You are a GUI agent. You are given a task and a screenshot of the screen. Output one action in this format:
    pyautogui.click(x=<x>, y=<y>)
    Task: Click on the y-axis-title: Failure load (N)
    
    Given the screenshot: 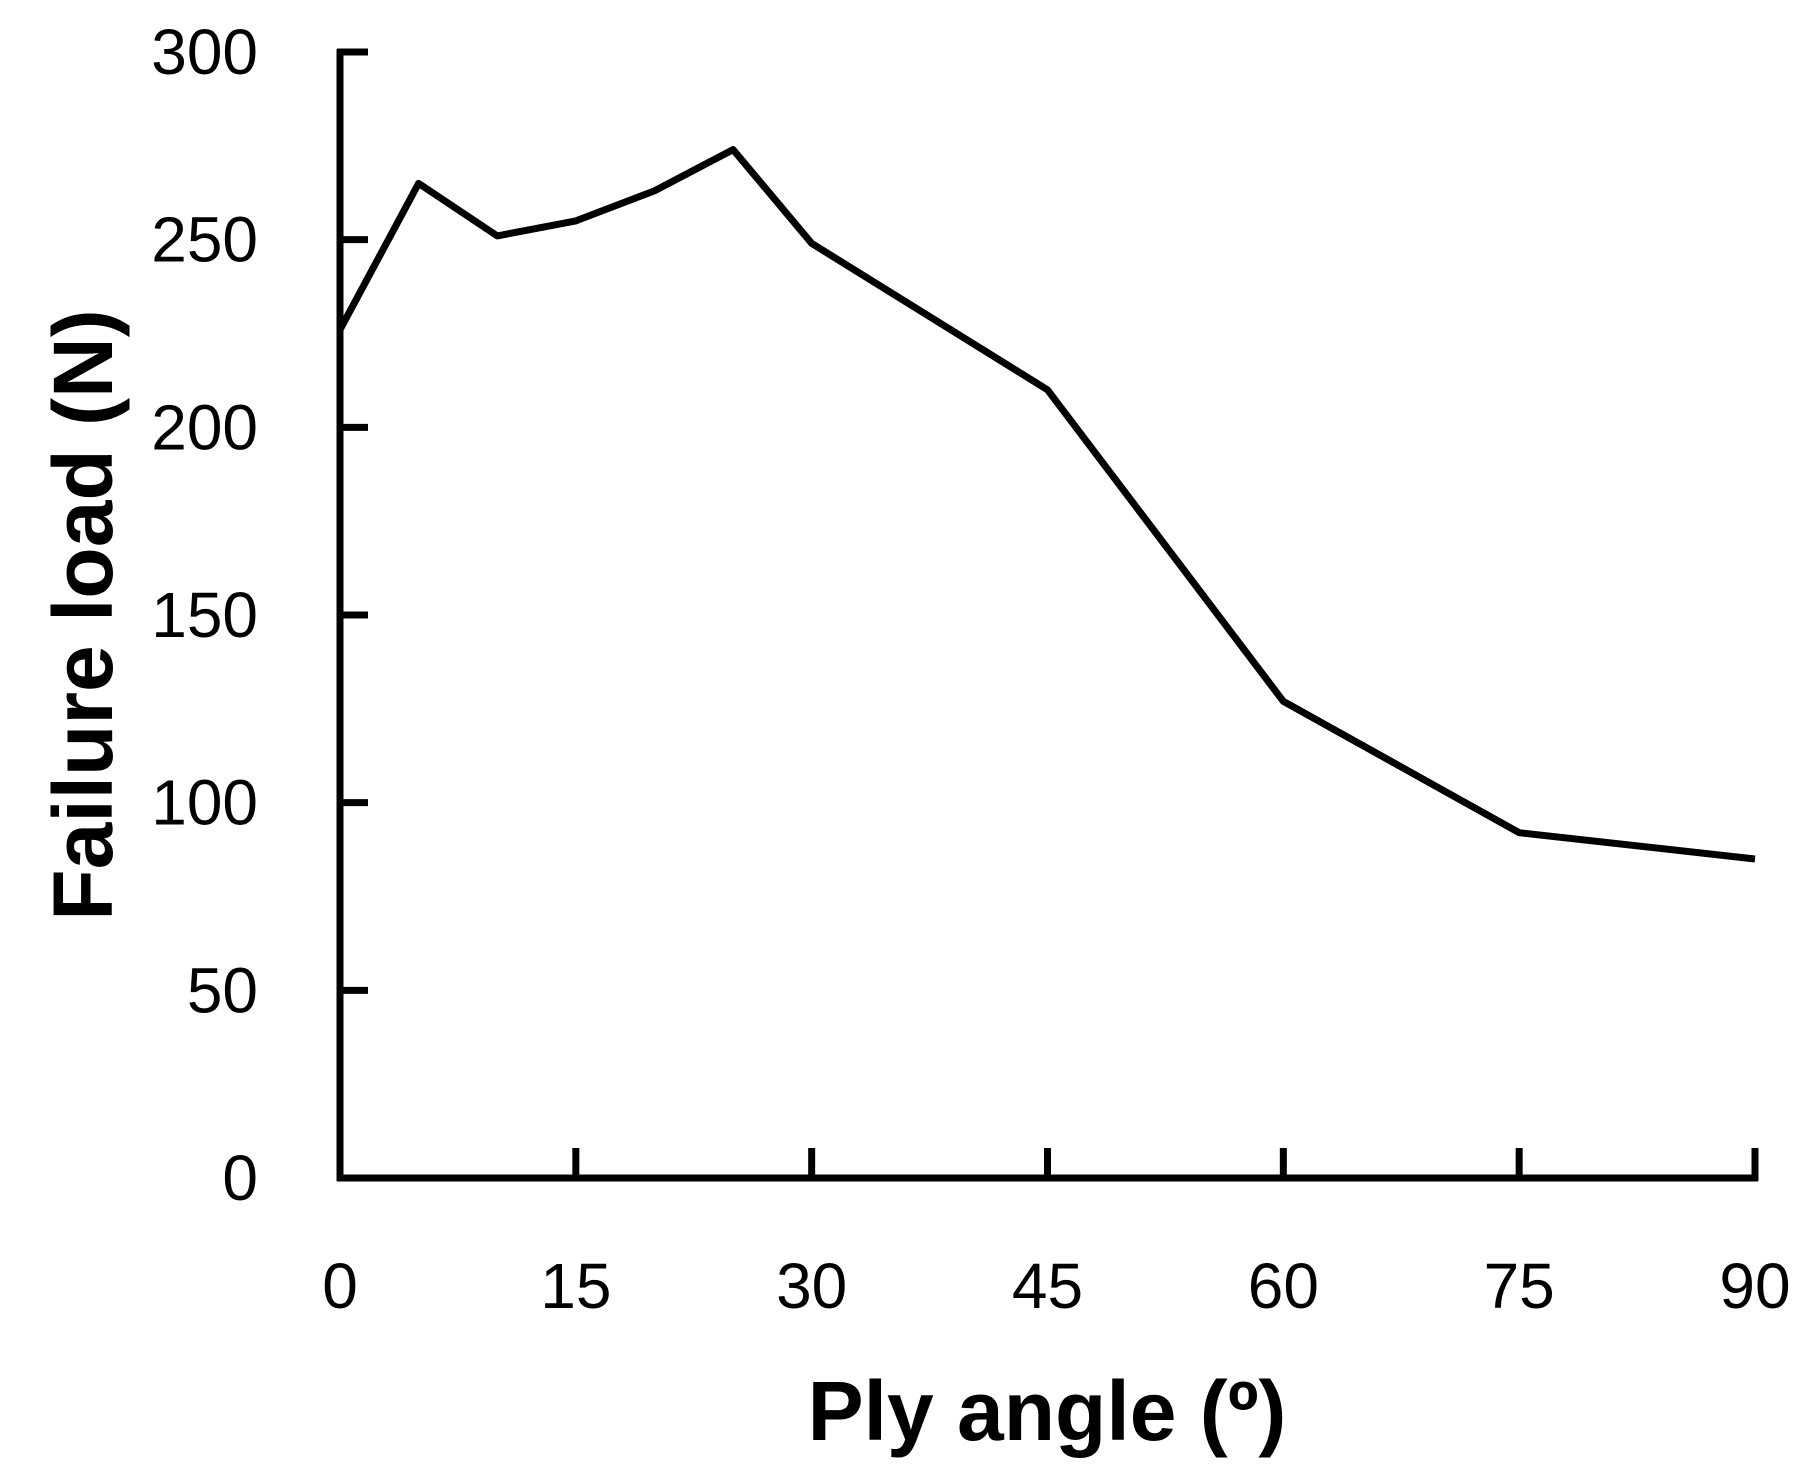 What is the action you would take?
    pyautogui.click(x=83, y=614)
    